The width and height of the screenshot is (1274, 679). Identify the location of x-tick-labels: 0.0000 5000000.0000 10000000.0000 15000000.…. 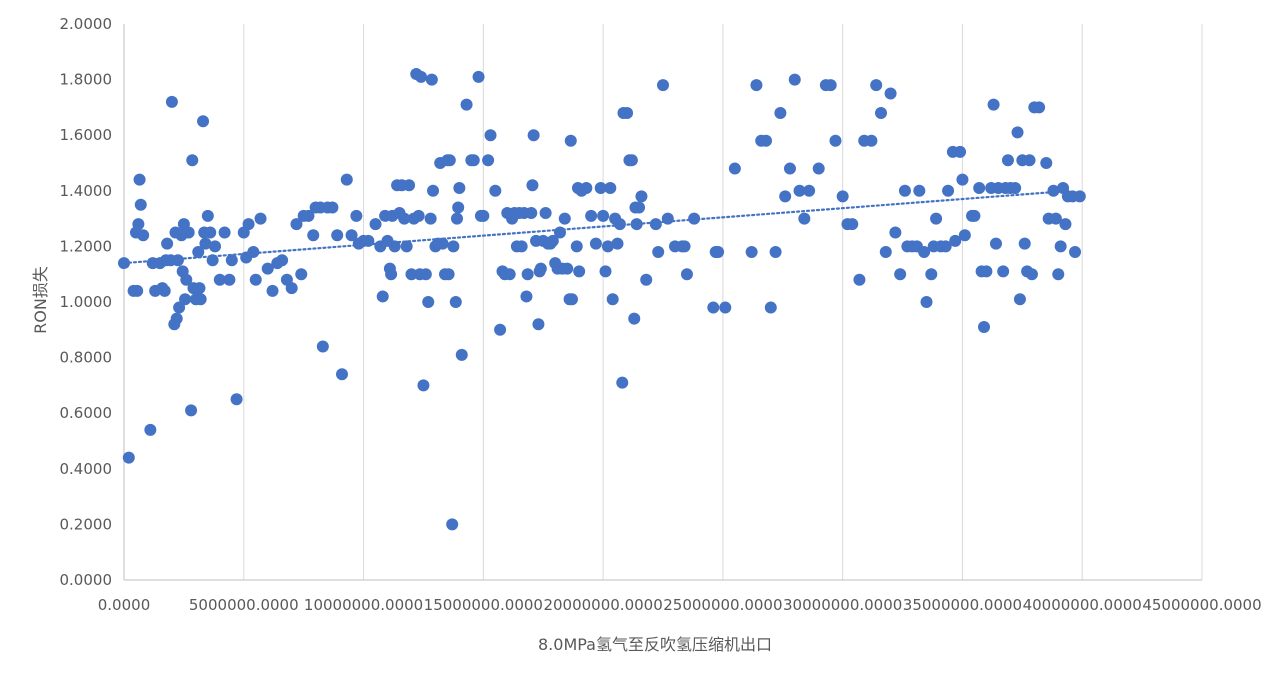
(680, 605).